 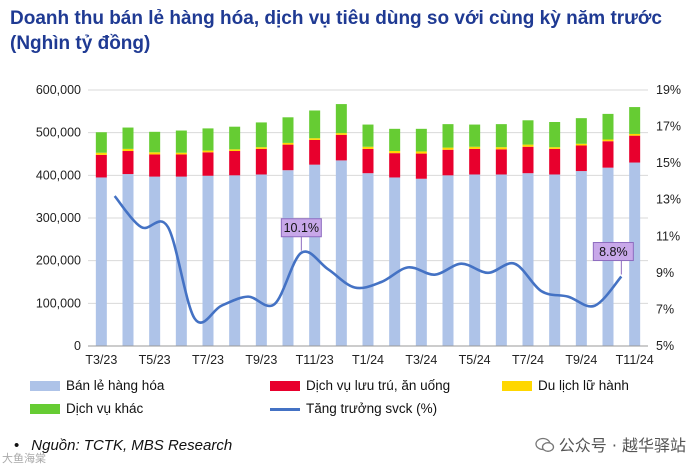 What do you see at coordinates (668, 200) in the screenshot?
I see `y-right-tick-label: 13%` at bounding box center [668, 200].